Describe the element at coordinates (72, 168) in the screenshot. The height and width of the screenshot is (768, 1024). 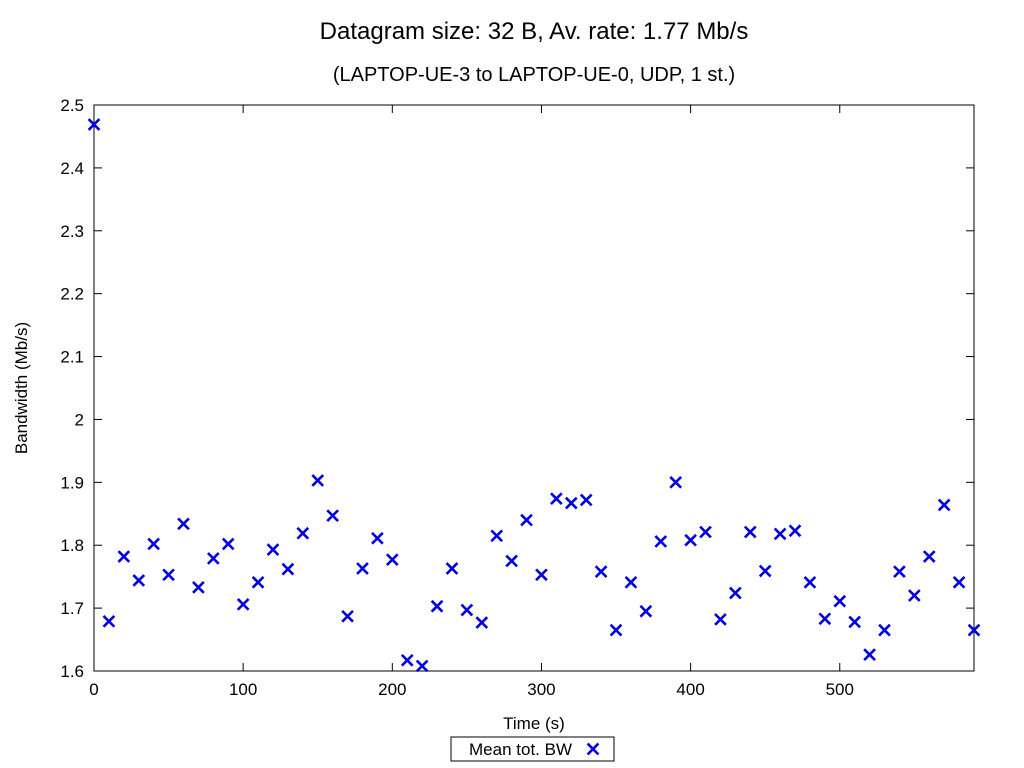
I see `y-tick-label: 2.4` at that location.